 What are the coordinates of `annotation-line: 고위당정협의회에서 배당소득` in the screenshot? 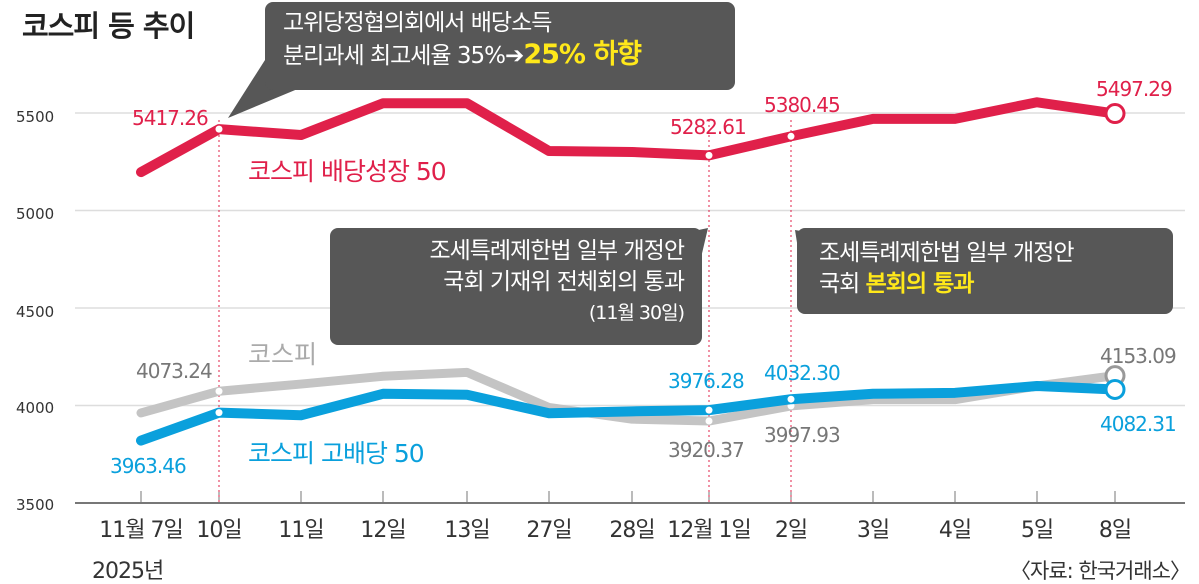 It's located at (417, 23).